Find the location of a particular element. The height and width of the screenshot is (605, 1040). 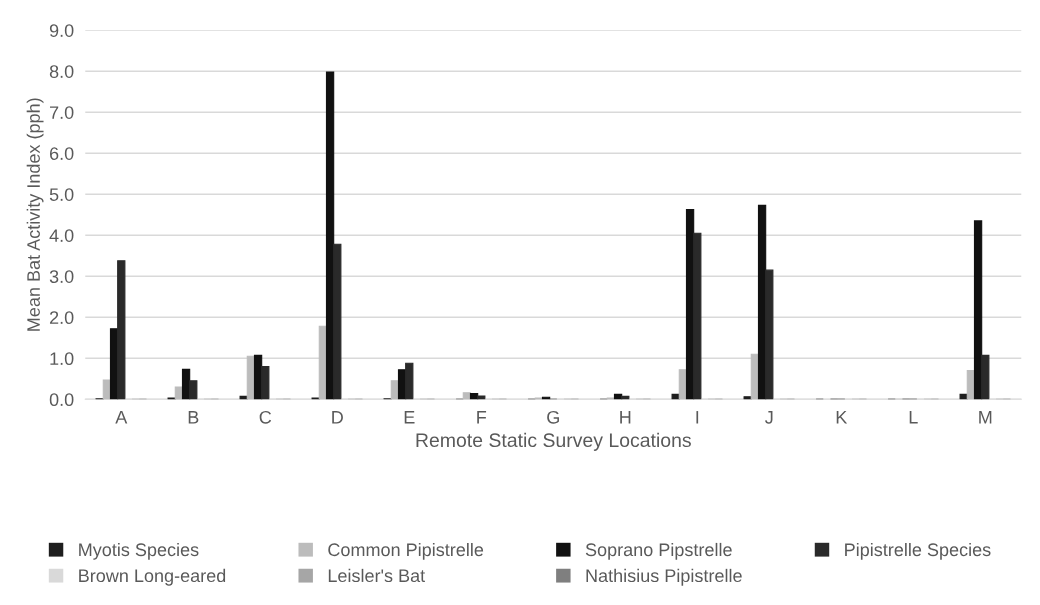

y-tick-label: 2.0 is located at coordinates (61, 318).